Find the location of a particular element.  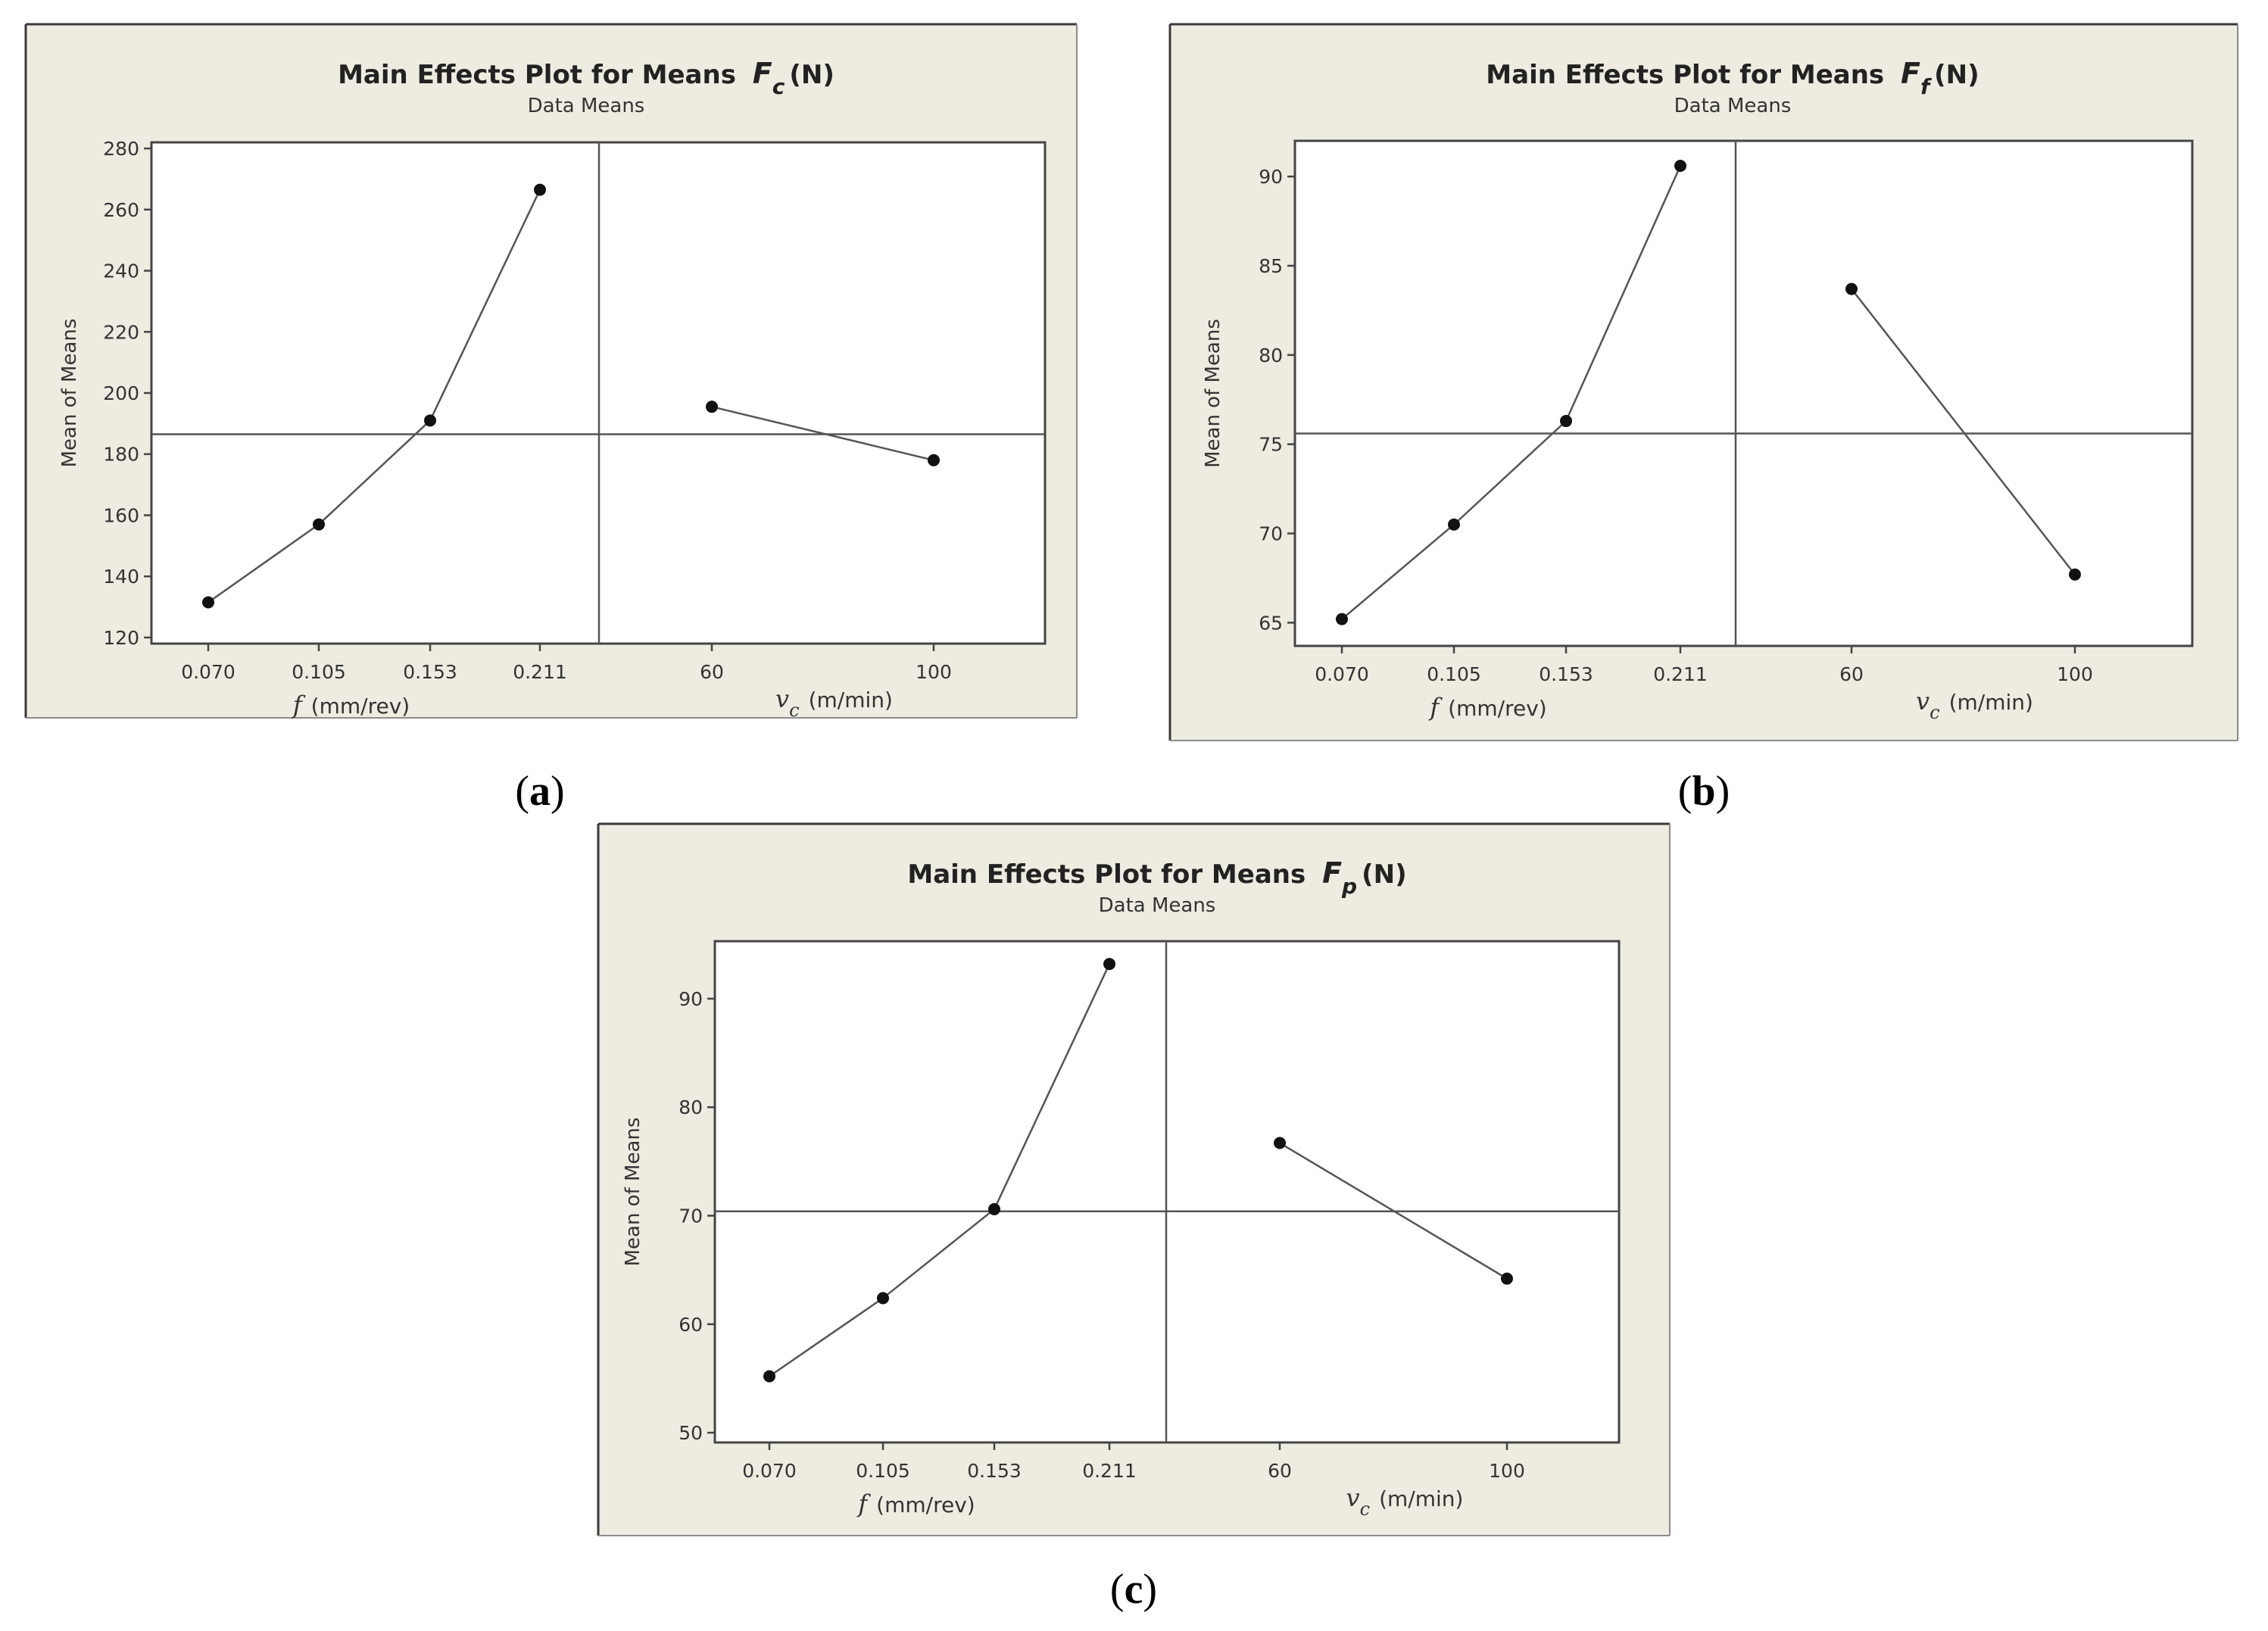

panel-caption: (a) is located at coordinates (539, 792).